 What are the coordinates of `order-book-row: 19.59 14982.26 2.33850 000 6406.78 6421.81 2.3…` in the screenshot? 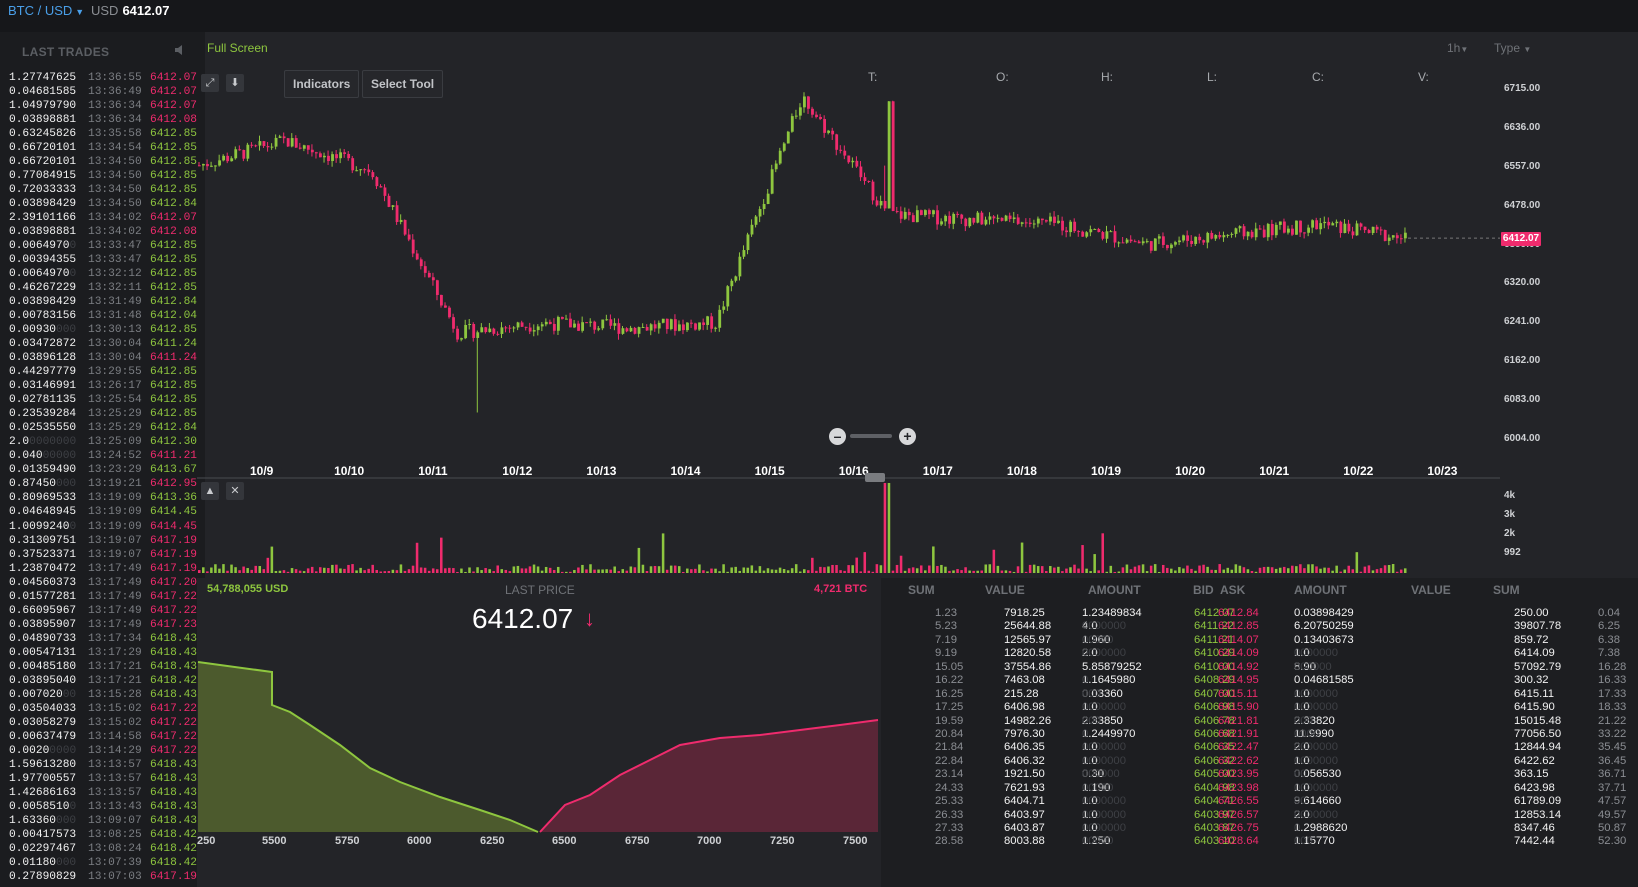 It's located at (1281, 720).